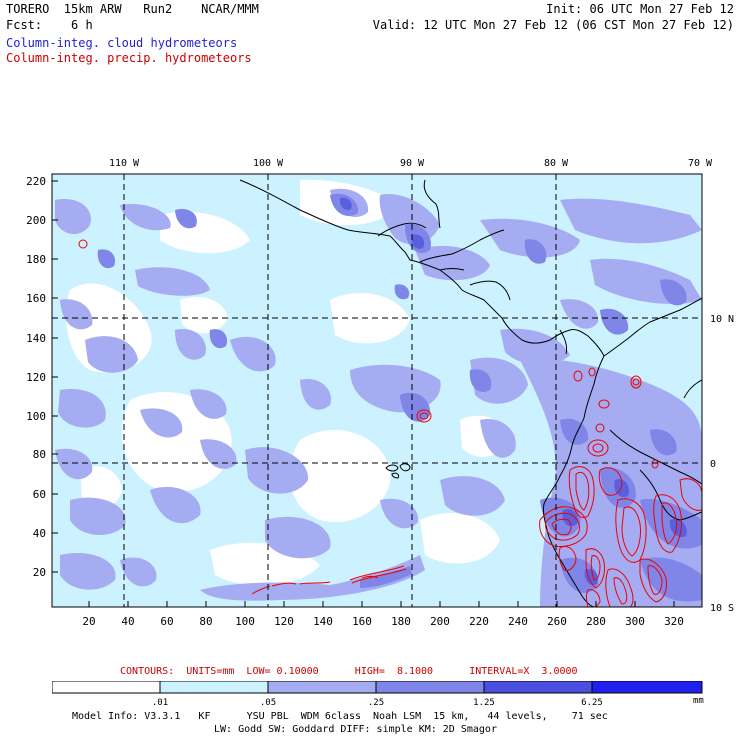  What do you see at coordinates (518, 621) in the screenshot?
I see `x-tick-label: 240` at bounding box center [518, 621].